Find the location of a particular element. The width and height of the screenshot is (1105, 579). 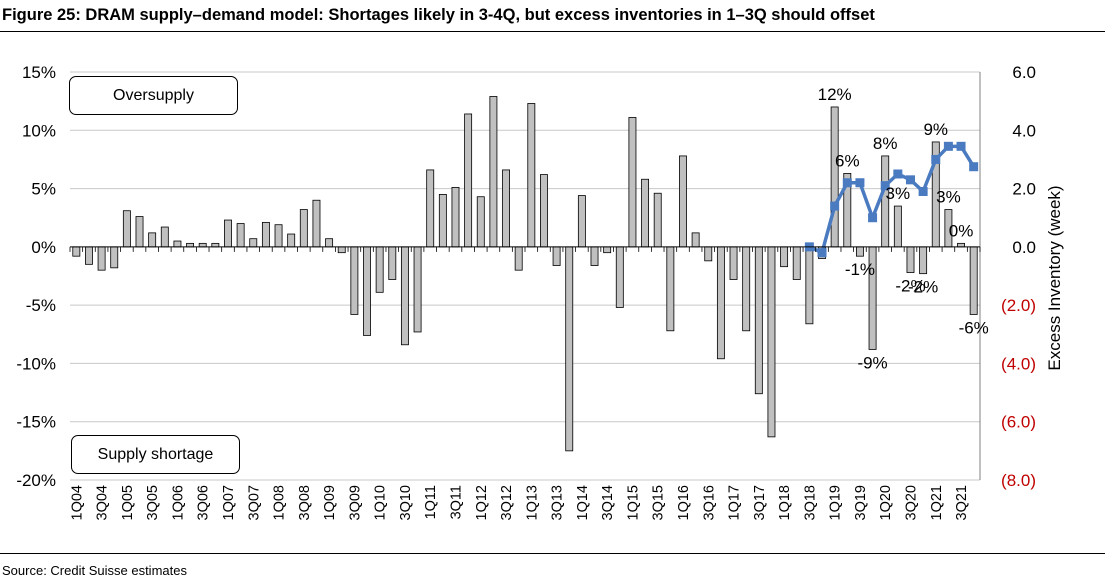

bar-2Q04 is located at coordinates (89, 255).